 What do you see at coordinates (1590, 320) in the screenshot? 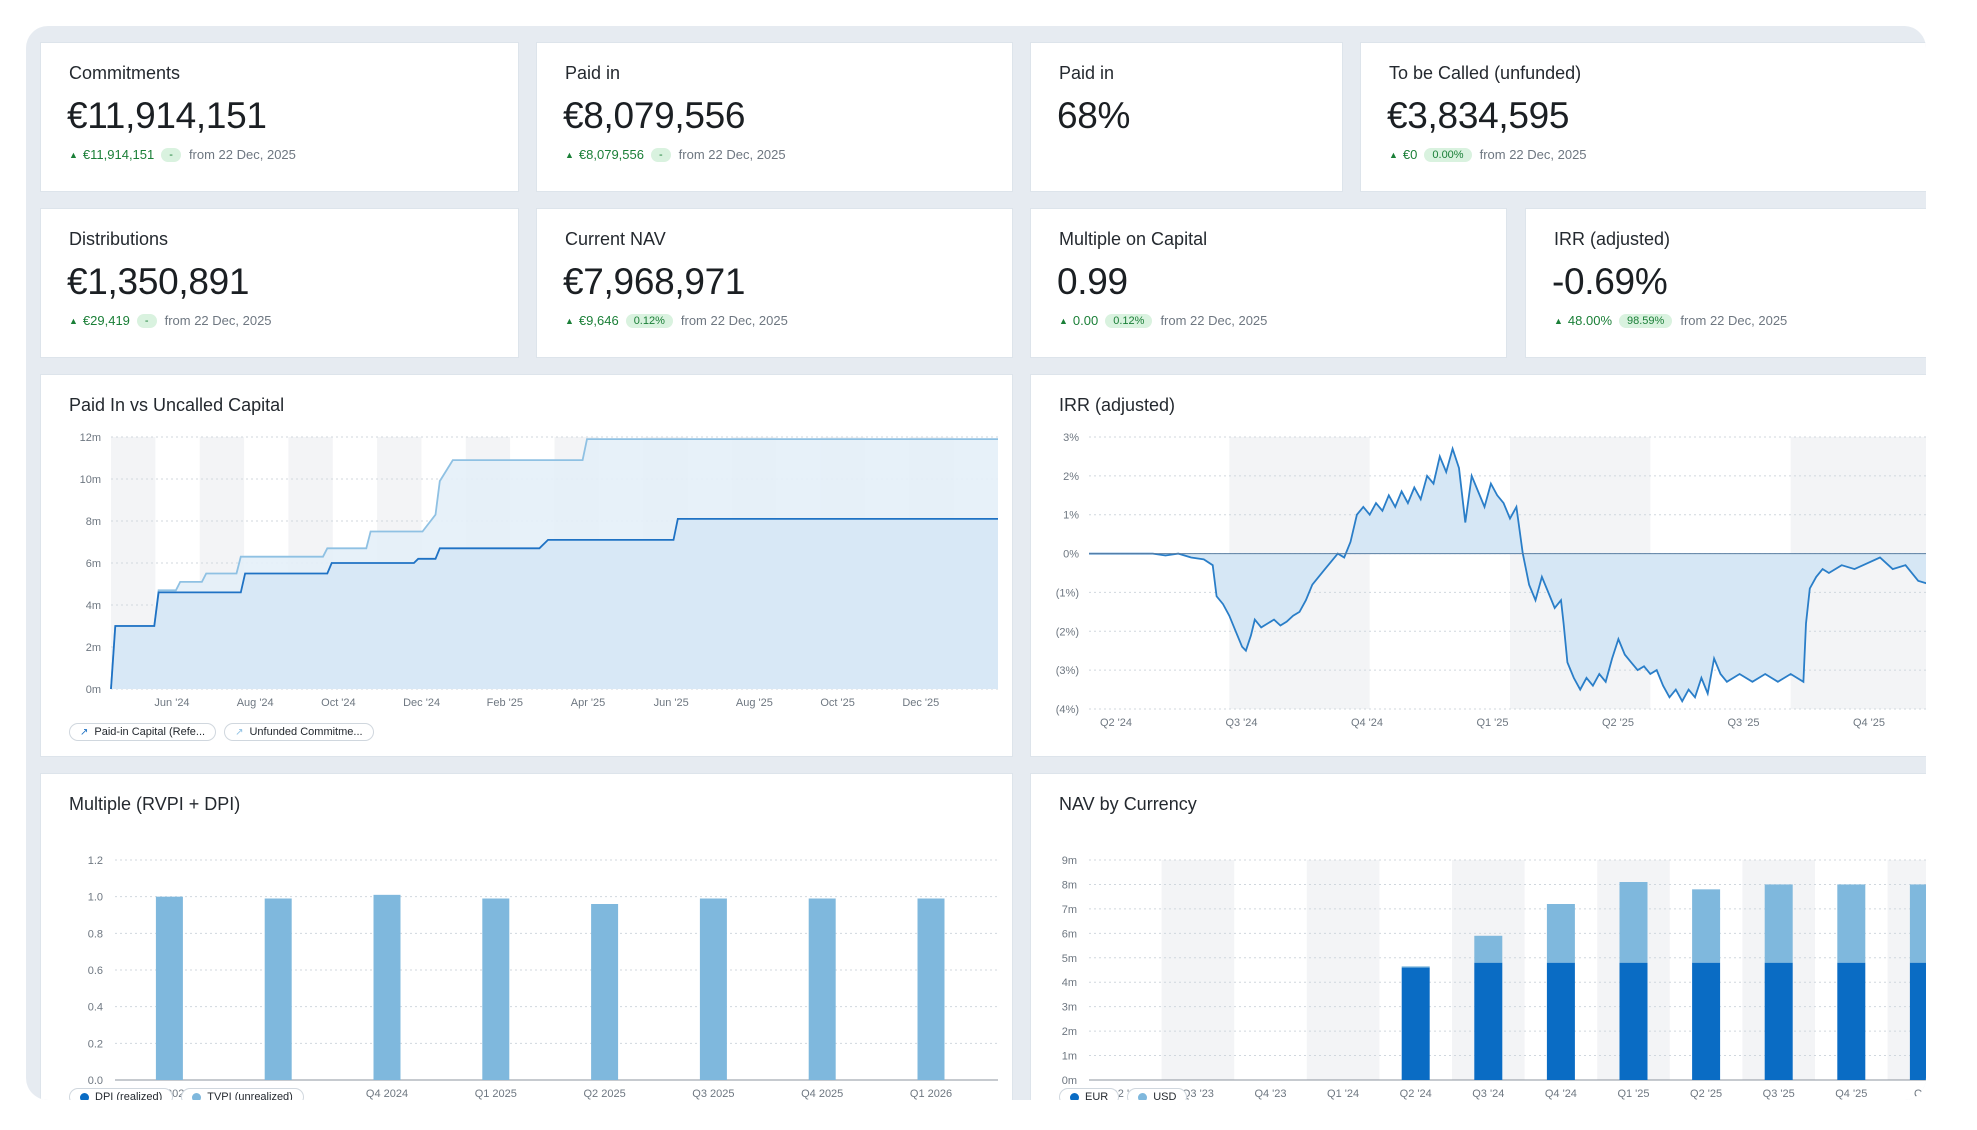
I see `delta-value: 48.00%` at bounding box center [1590, 320].